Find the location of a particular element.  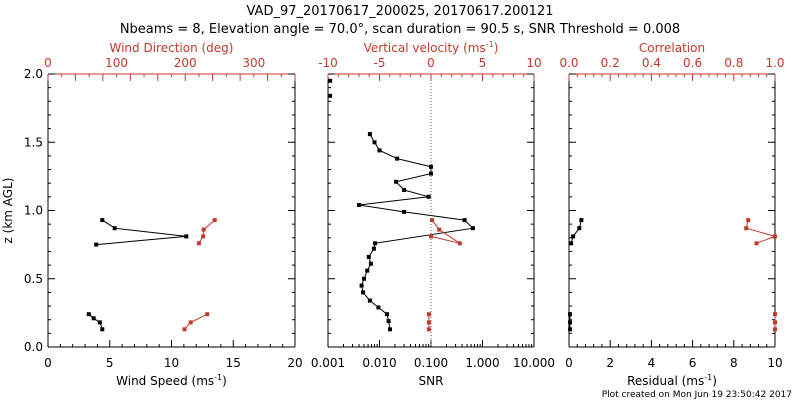

top-axis-label-text: Wind Direction (deg) is located at coordinates (172, 48).